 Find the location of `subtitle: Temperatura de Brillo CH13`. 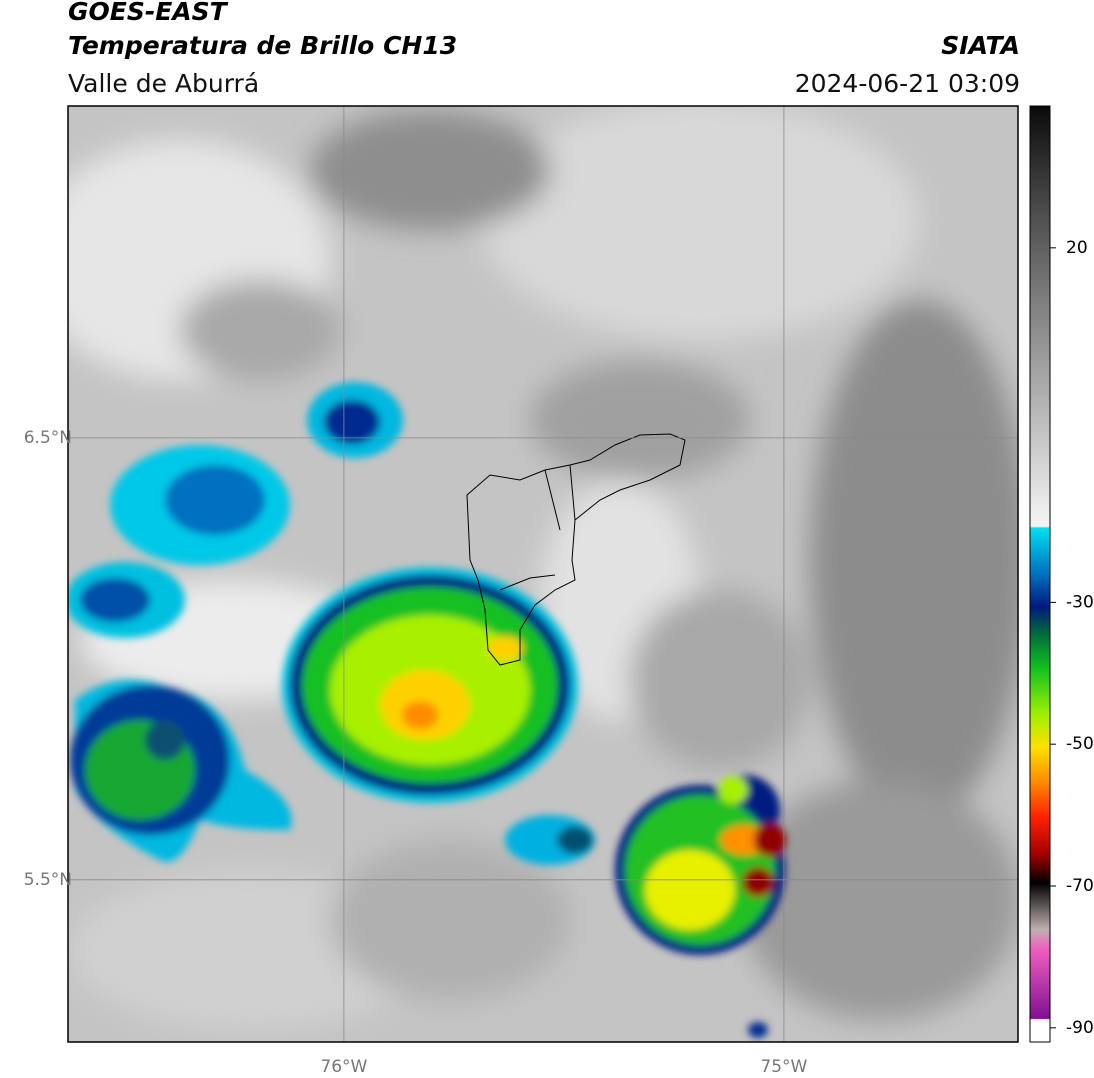

subtitle: Temperatura de Brillo CH13 is located at coordinates (262, 45).